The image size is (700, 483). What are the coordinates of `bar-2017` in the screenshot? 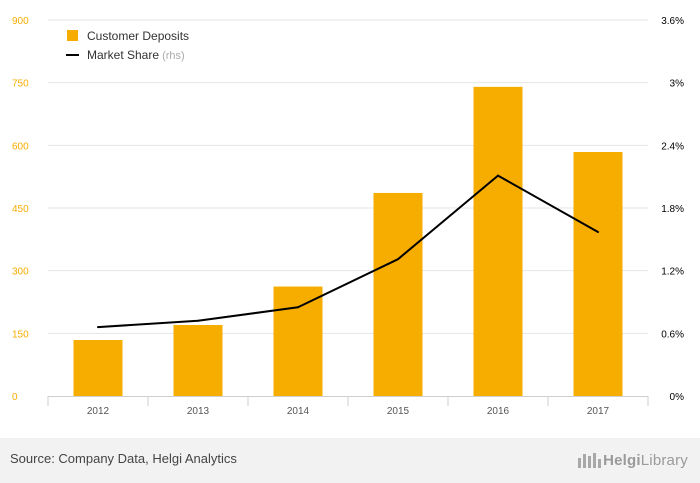 It's located at (598, 274).